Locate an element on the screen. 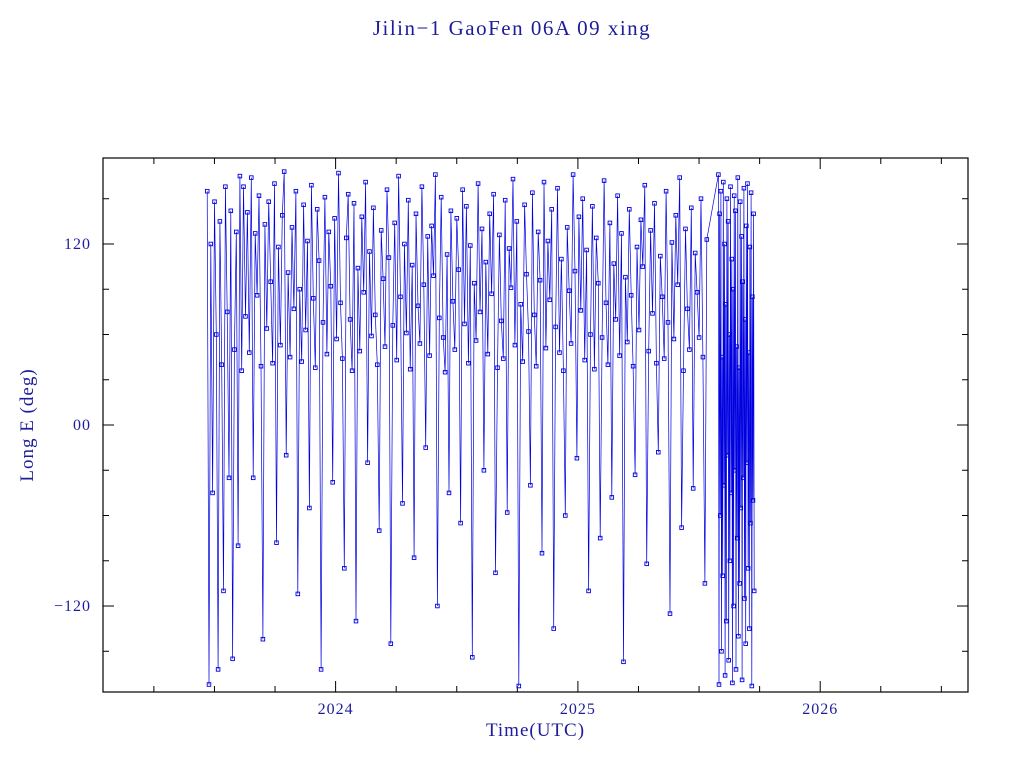 This screenshot has width=1024, height=768. x-tick-label: 2025 is located at coordinates (578, 709).